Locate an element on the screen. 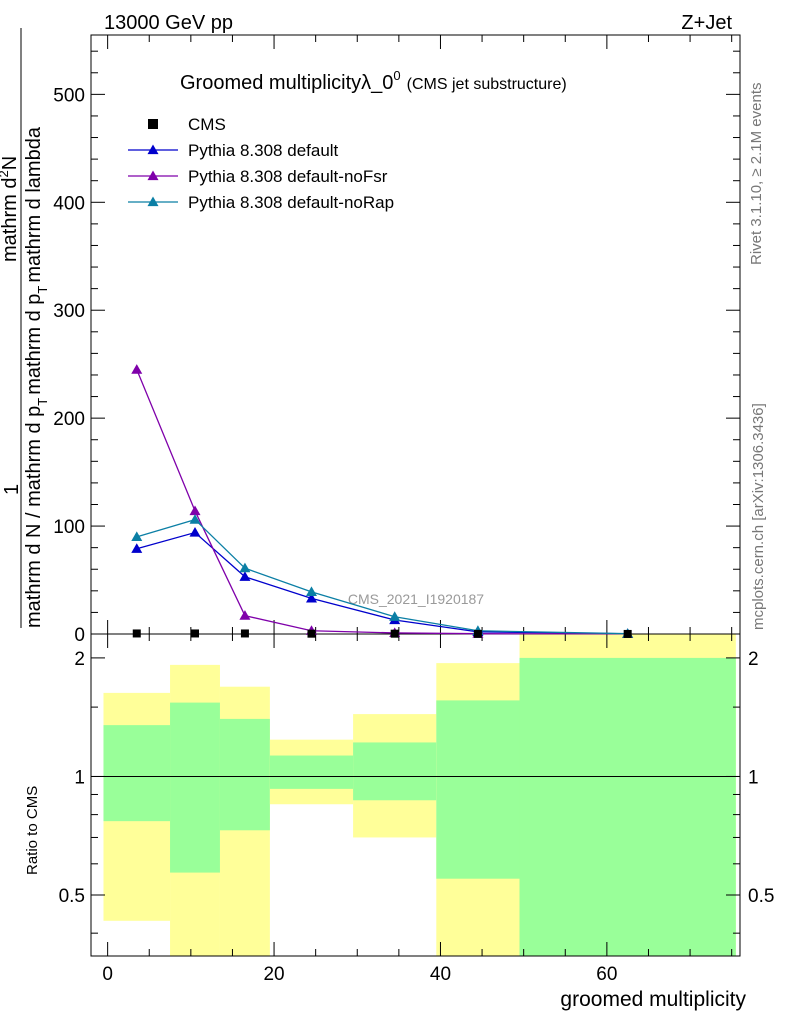 The height and width of the screenshot is (1024, 786). ratio-y-tick-label: 2 is located at coordinates (79, 659).